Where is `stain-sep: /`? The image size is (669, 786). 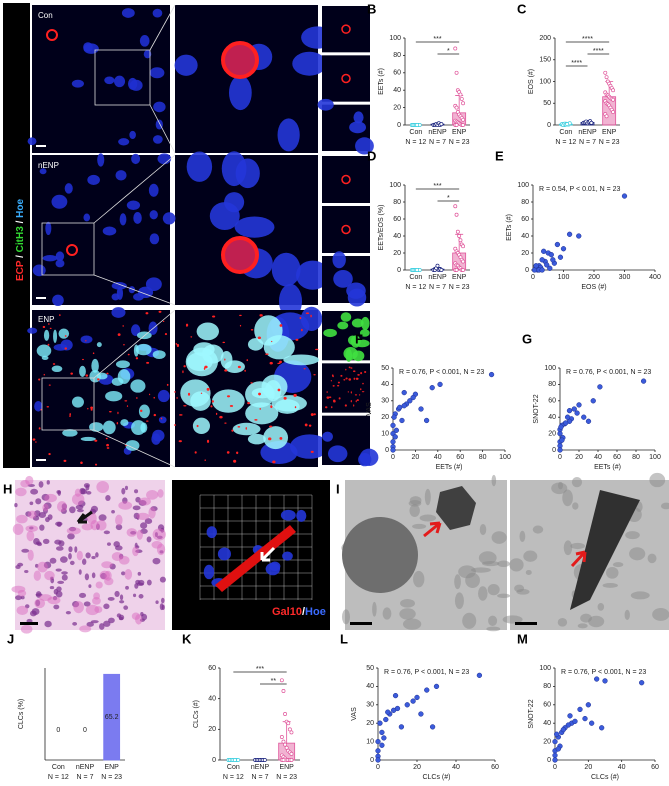
stain-sep: / is located at coordinates (303, 612).